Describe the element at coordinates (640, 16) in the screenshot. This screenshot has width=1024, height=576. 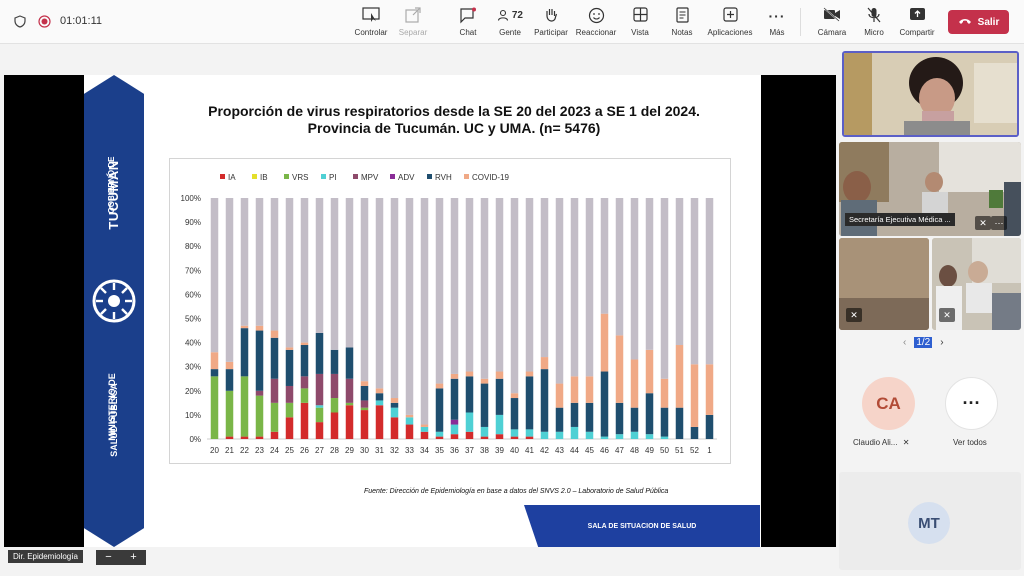
I see `grid-view-icon` at that location.